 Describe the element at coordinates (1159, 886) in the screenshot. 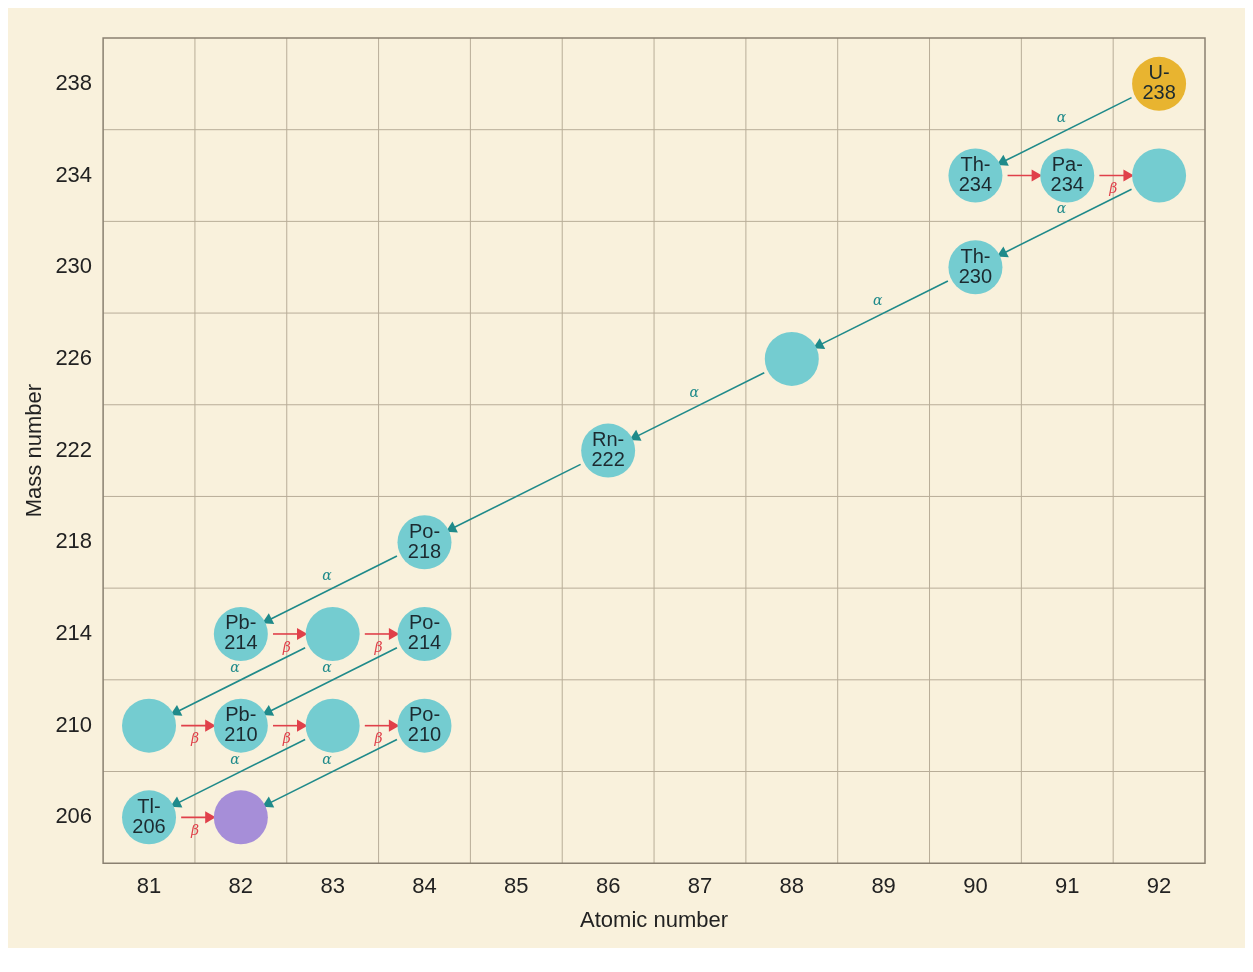

I see `x-tick-label: 92` at that location.